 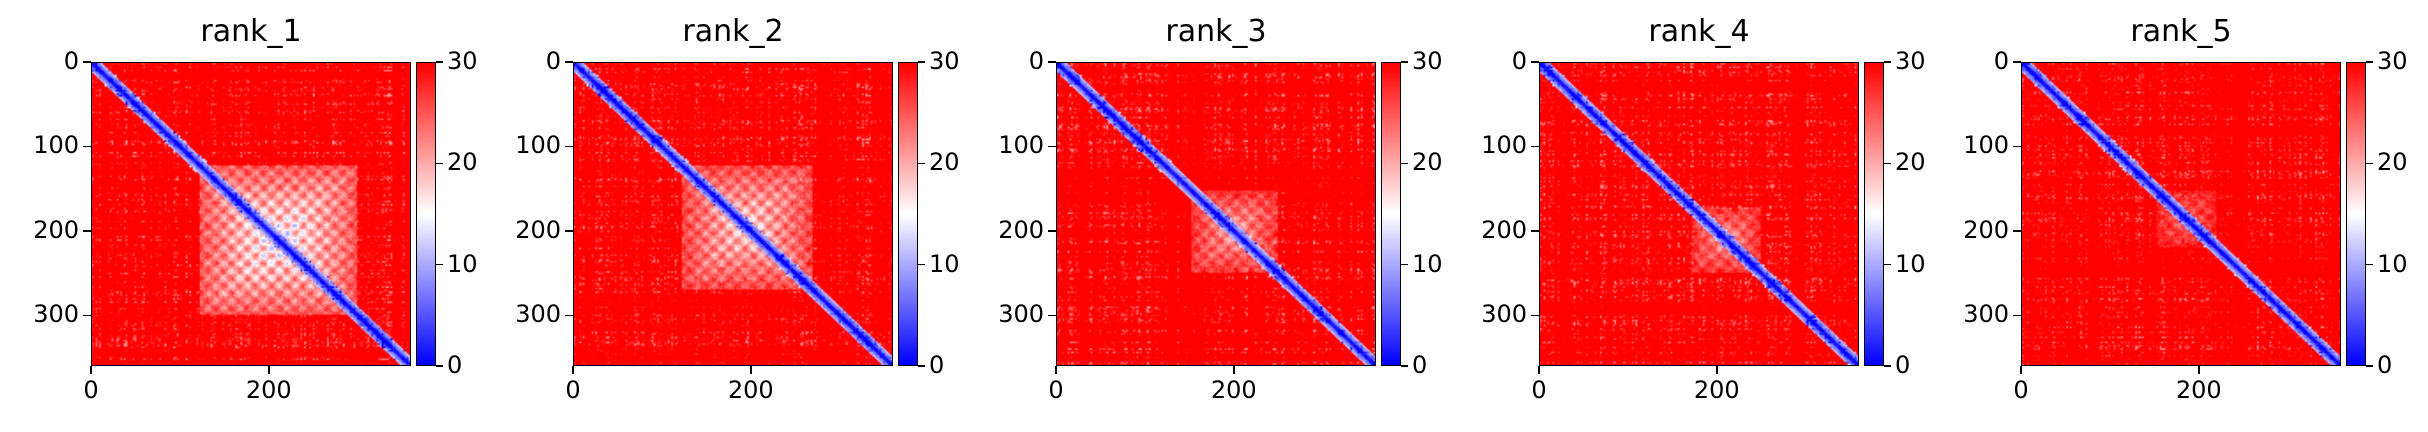 What do you see at coordinates (2181, 31) in the screenshot?
I see `chart-title: rank_5` at bounding box center [2181, 31].